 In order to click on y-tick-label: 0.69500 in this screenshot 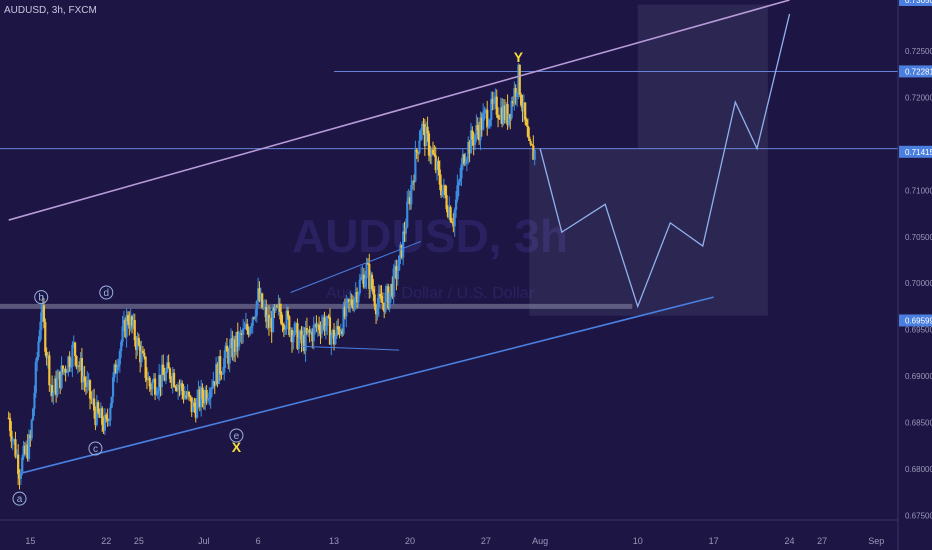, I will do `click(918, 330)`.